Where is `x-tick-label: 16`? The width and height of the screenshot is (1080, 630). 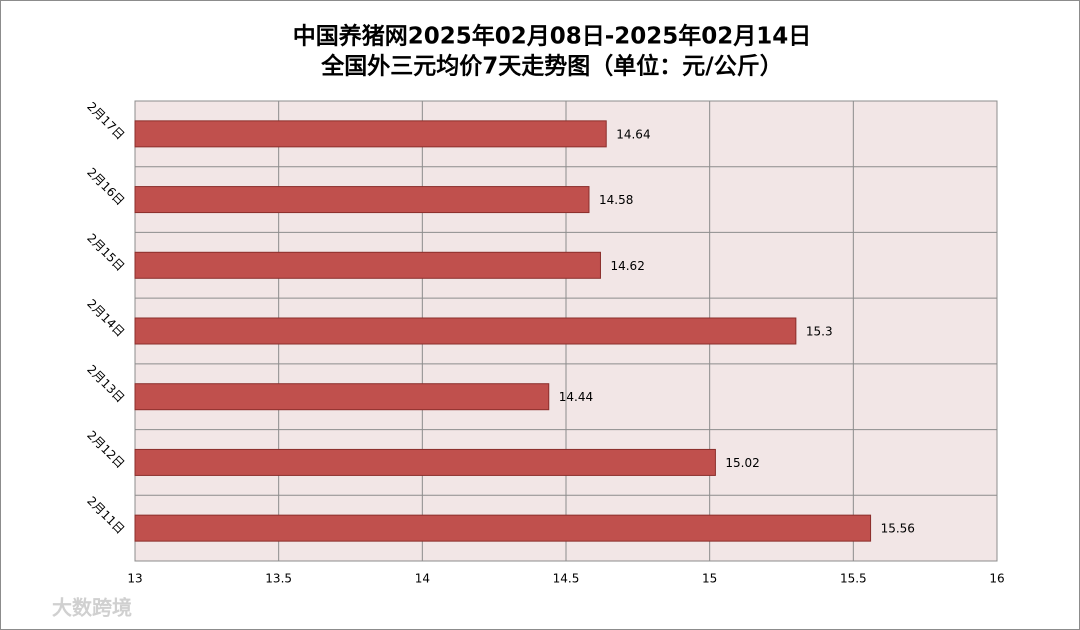
x-tick-label: 16 is located at coordinates (996, 579).